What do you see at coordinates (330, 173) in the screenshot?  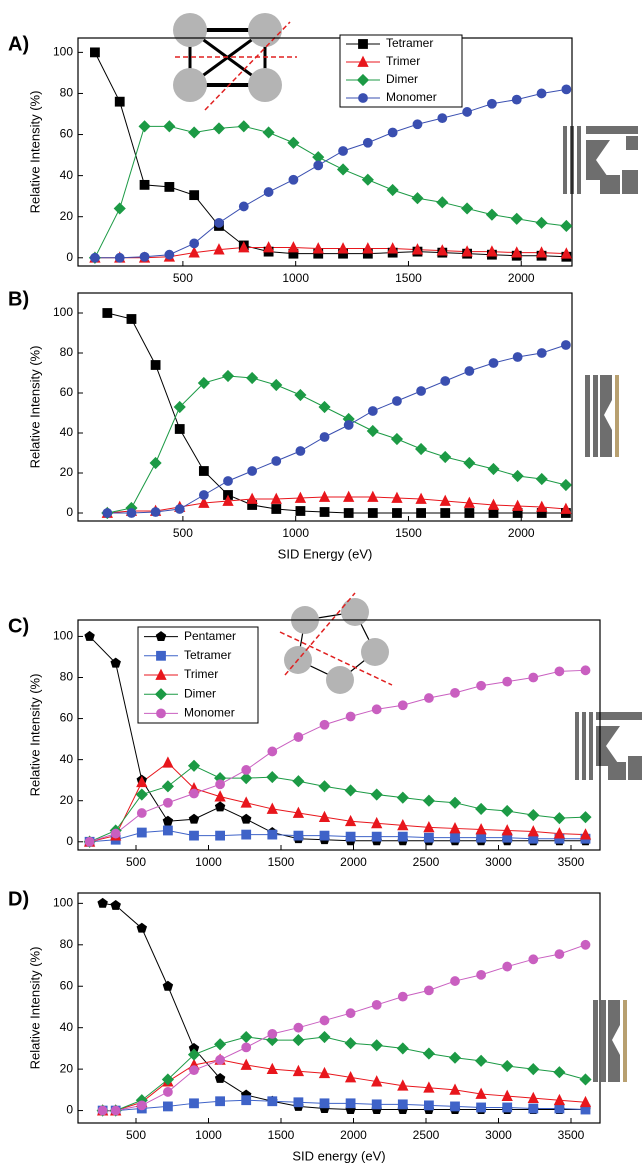 I see `series-line` at bounding box center [330, 173].